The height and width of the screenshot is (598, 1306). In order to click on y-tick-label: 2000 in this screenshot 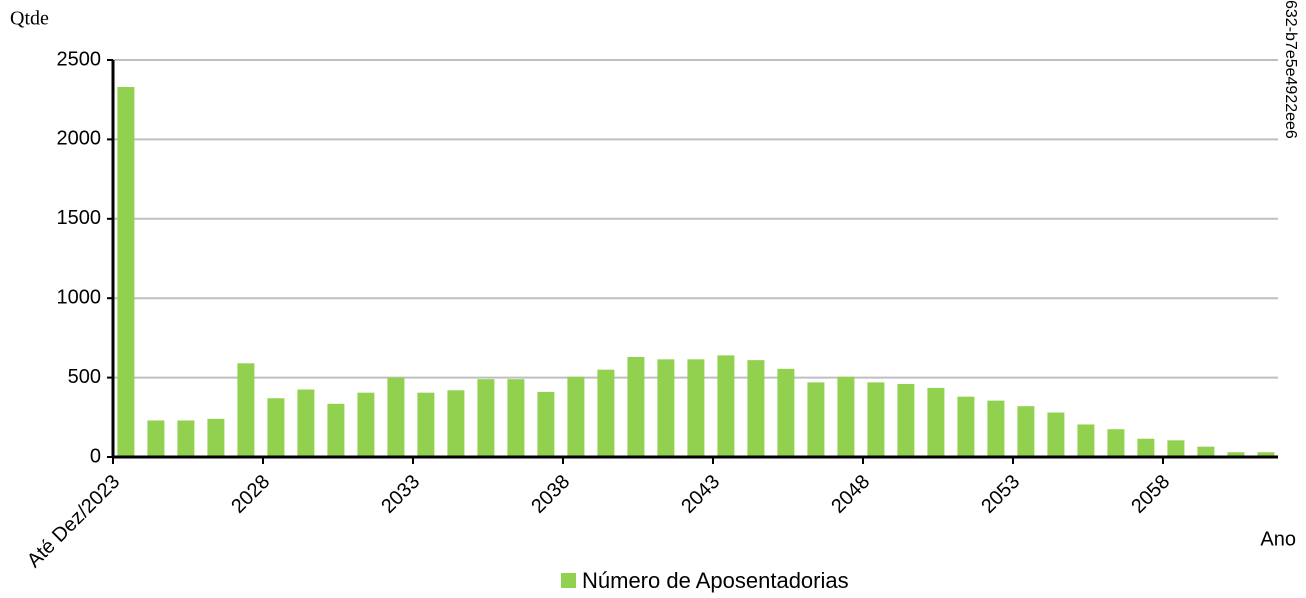, I will do `click(79, 139)`.